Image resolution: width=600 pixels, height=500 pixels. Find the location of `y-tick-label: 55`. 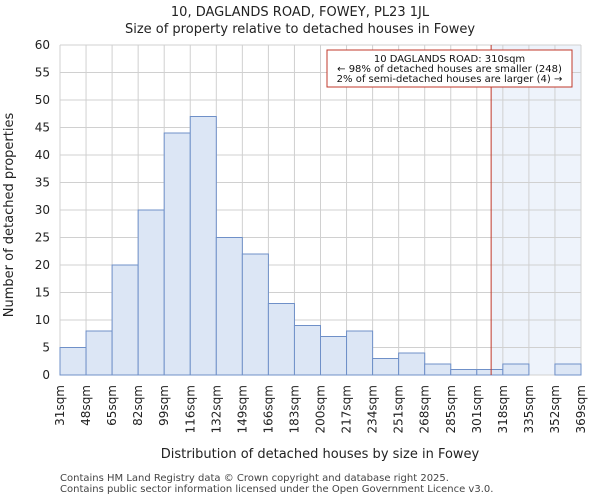

y-tick-label: 55 is located at coordinates (42, 73).